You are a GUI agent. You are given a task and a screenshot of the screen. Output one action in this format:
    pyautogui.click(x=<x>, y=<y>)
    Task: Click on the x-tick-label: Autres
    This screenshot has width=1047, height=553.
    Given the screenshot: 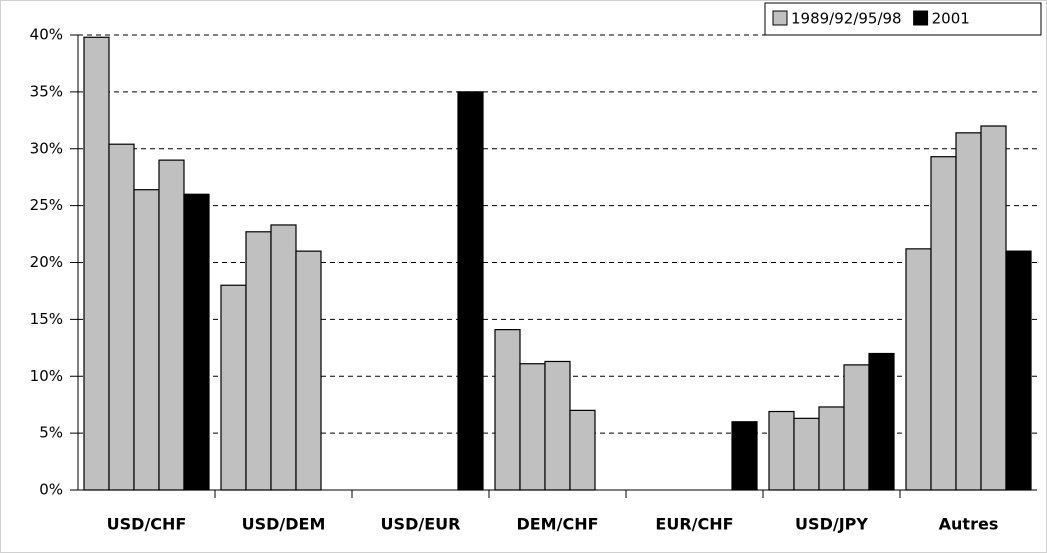 What is the action you would take?
    pyautogui.click(x=969, y=524)
    